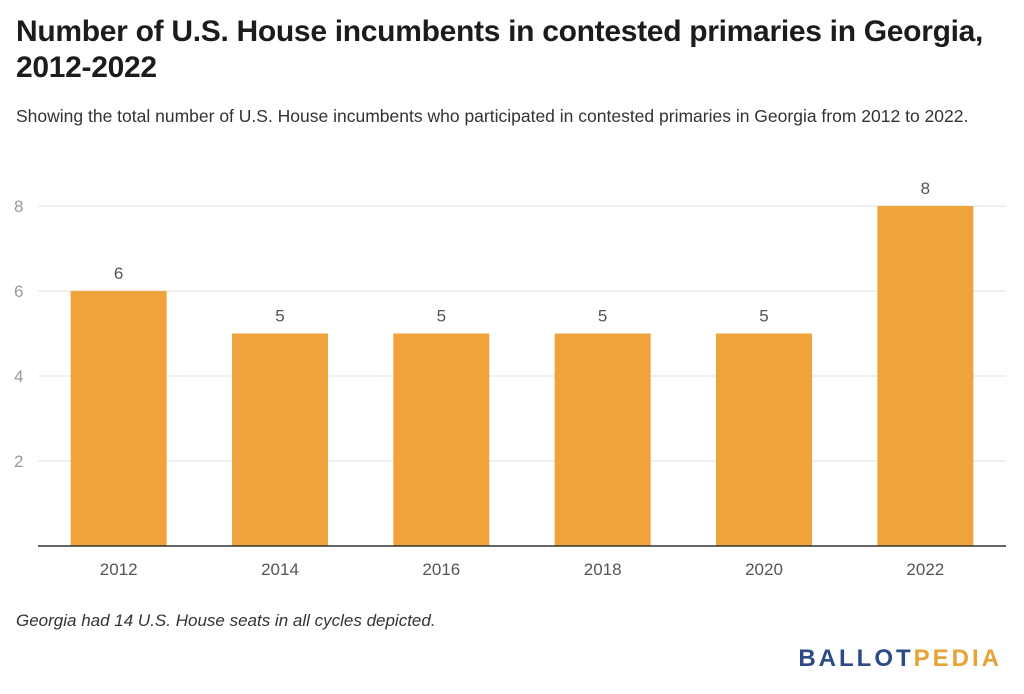  Describe the element at coordinates (603, 569) in the screenshot. I see `x-tick-label: 2018` at that location.